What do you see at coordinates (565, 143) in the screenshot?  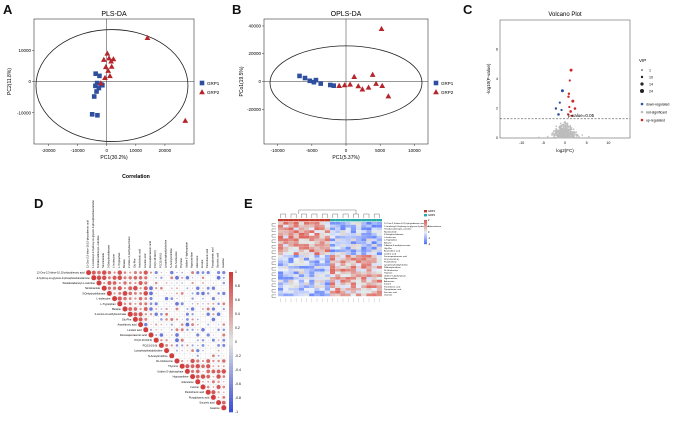 I see `x-tick-label: 0` at bounding box center [565, 143].